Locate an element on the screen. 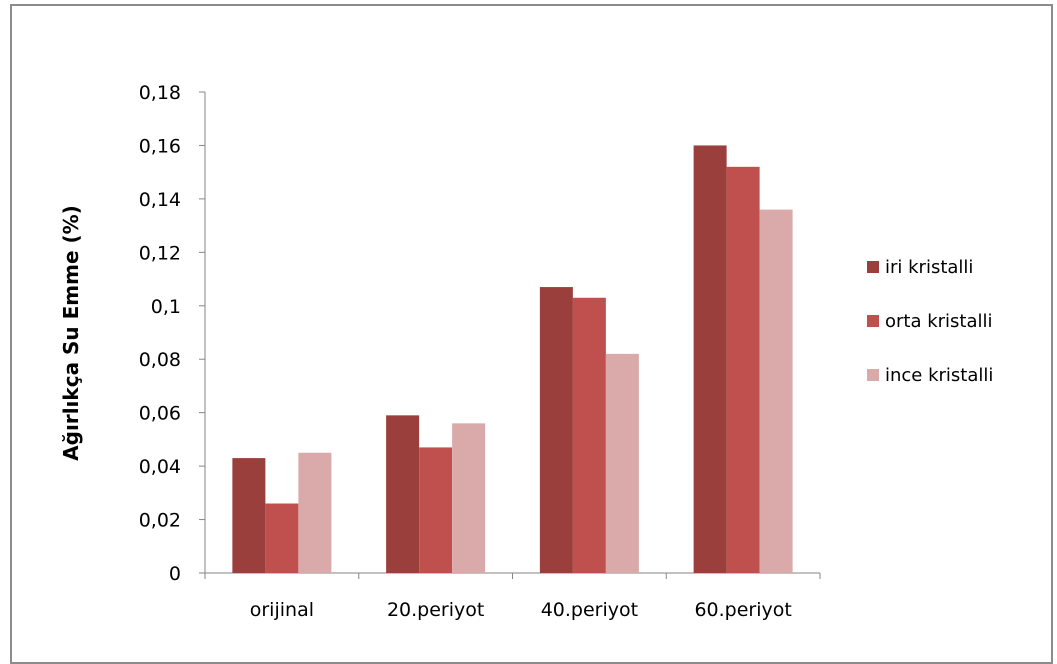  x-axis is located at coordinates (512, 575).